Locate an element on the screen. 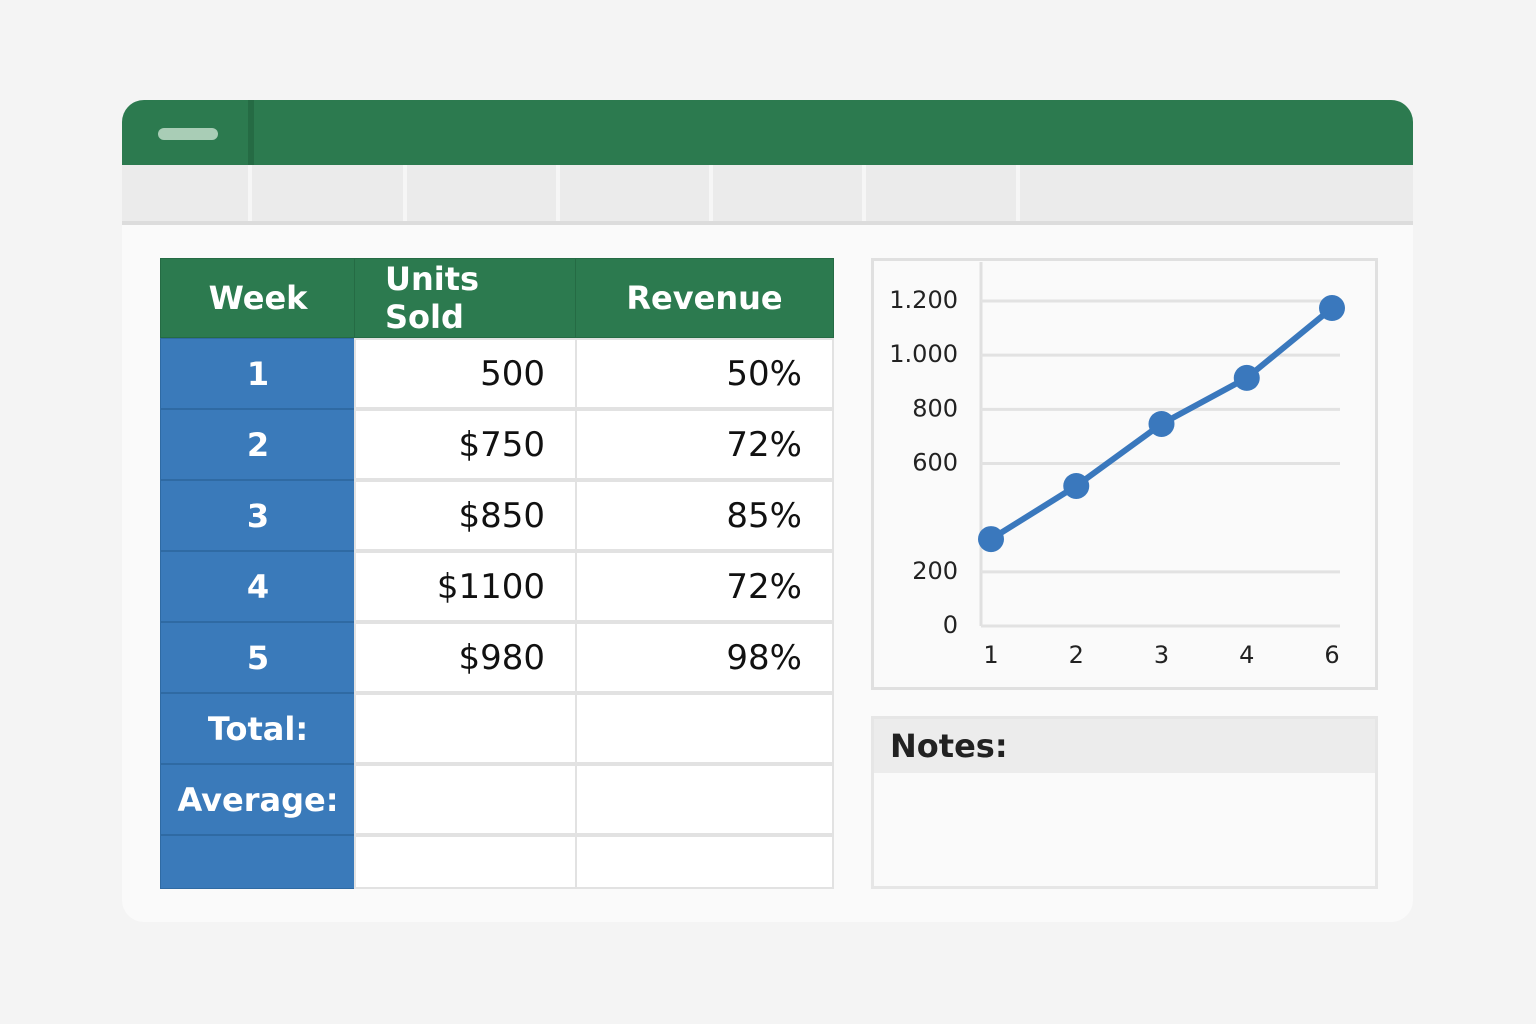  table-cell: $980 is located at coordinates (465, 657).